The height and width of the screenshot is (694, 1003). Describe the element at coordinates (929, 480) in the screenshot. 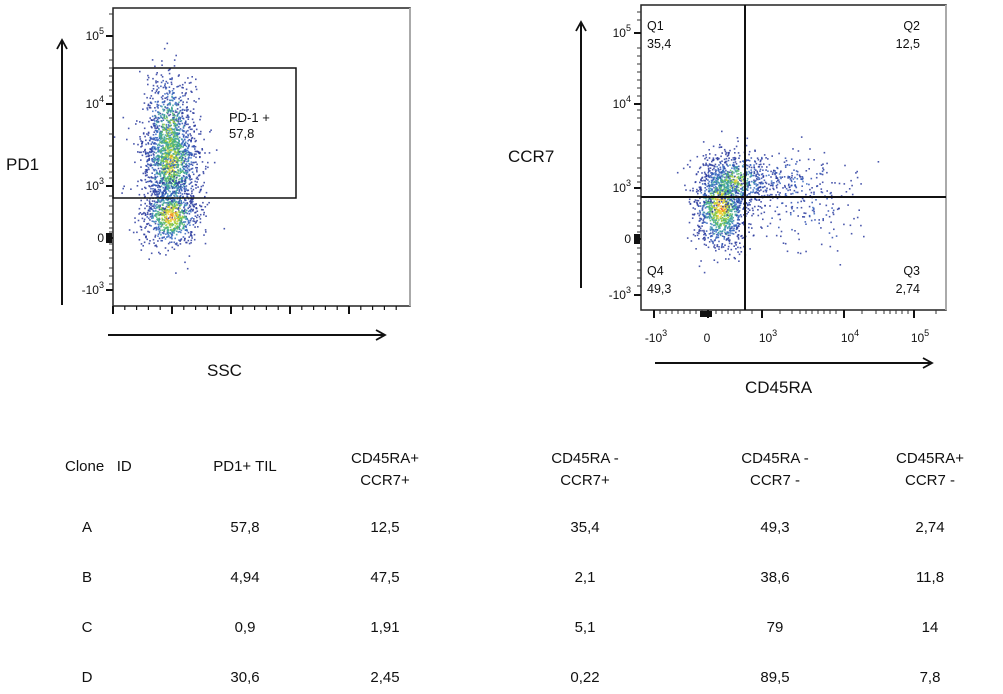

I see `header-line-2: CCR7 -` at that location.